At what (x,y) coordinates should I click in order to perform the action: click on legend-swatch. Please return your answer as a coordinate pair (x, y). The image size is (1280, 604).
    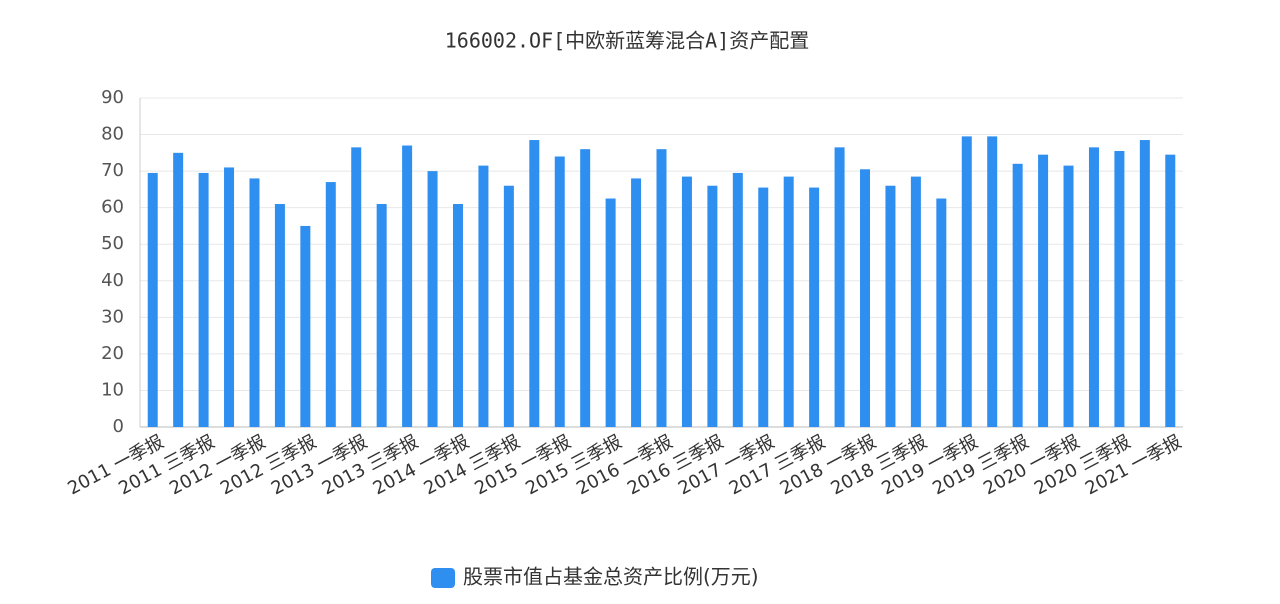
    Looking at the image, I should click on (443, 578).